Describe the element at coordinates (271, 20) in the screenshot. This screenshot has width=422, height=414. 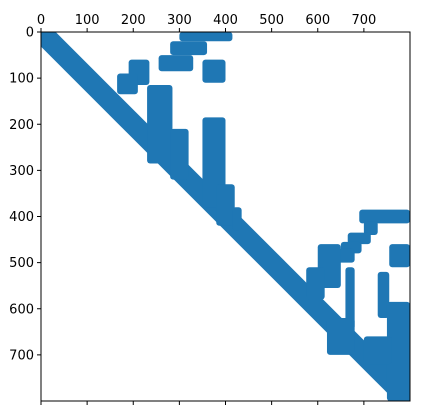
I see `x-tick-label: 500` at that location.